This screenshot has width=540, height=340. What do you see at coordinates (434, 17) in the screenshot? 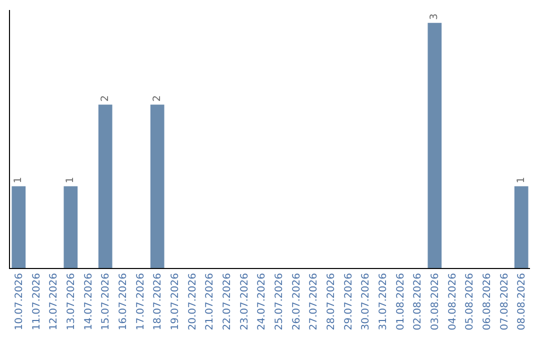
I see `data-label: 3` at bounding box center [434, 17].